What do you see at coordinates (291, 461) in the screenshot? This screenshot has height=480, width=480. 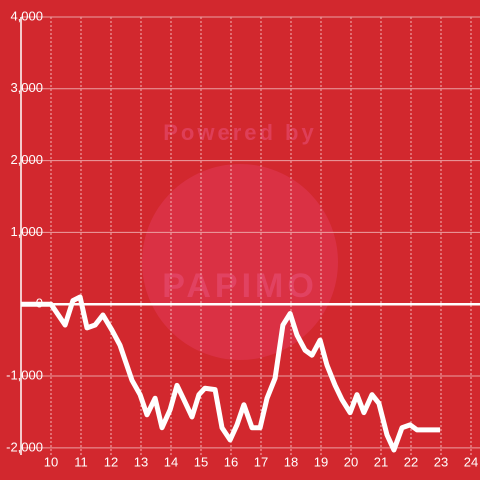 I see `x-tick-label: 18` at bounding box center [291, 461].